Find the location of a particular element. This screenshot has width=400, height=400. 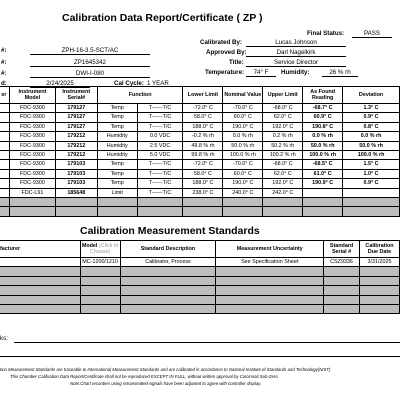

cell-as-found: 100.0 % rh is located at coordinates (323, 155).